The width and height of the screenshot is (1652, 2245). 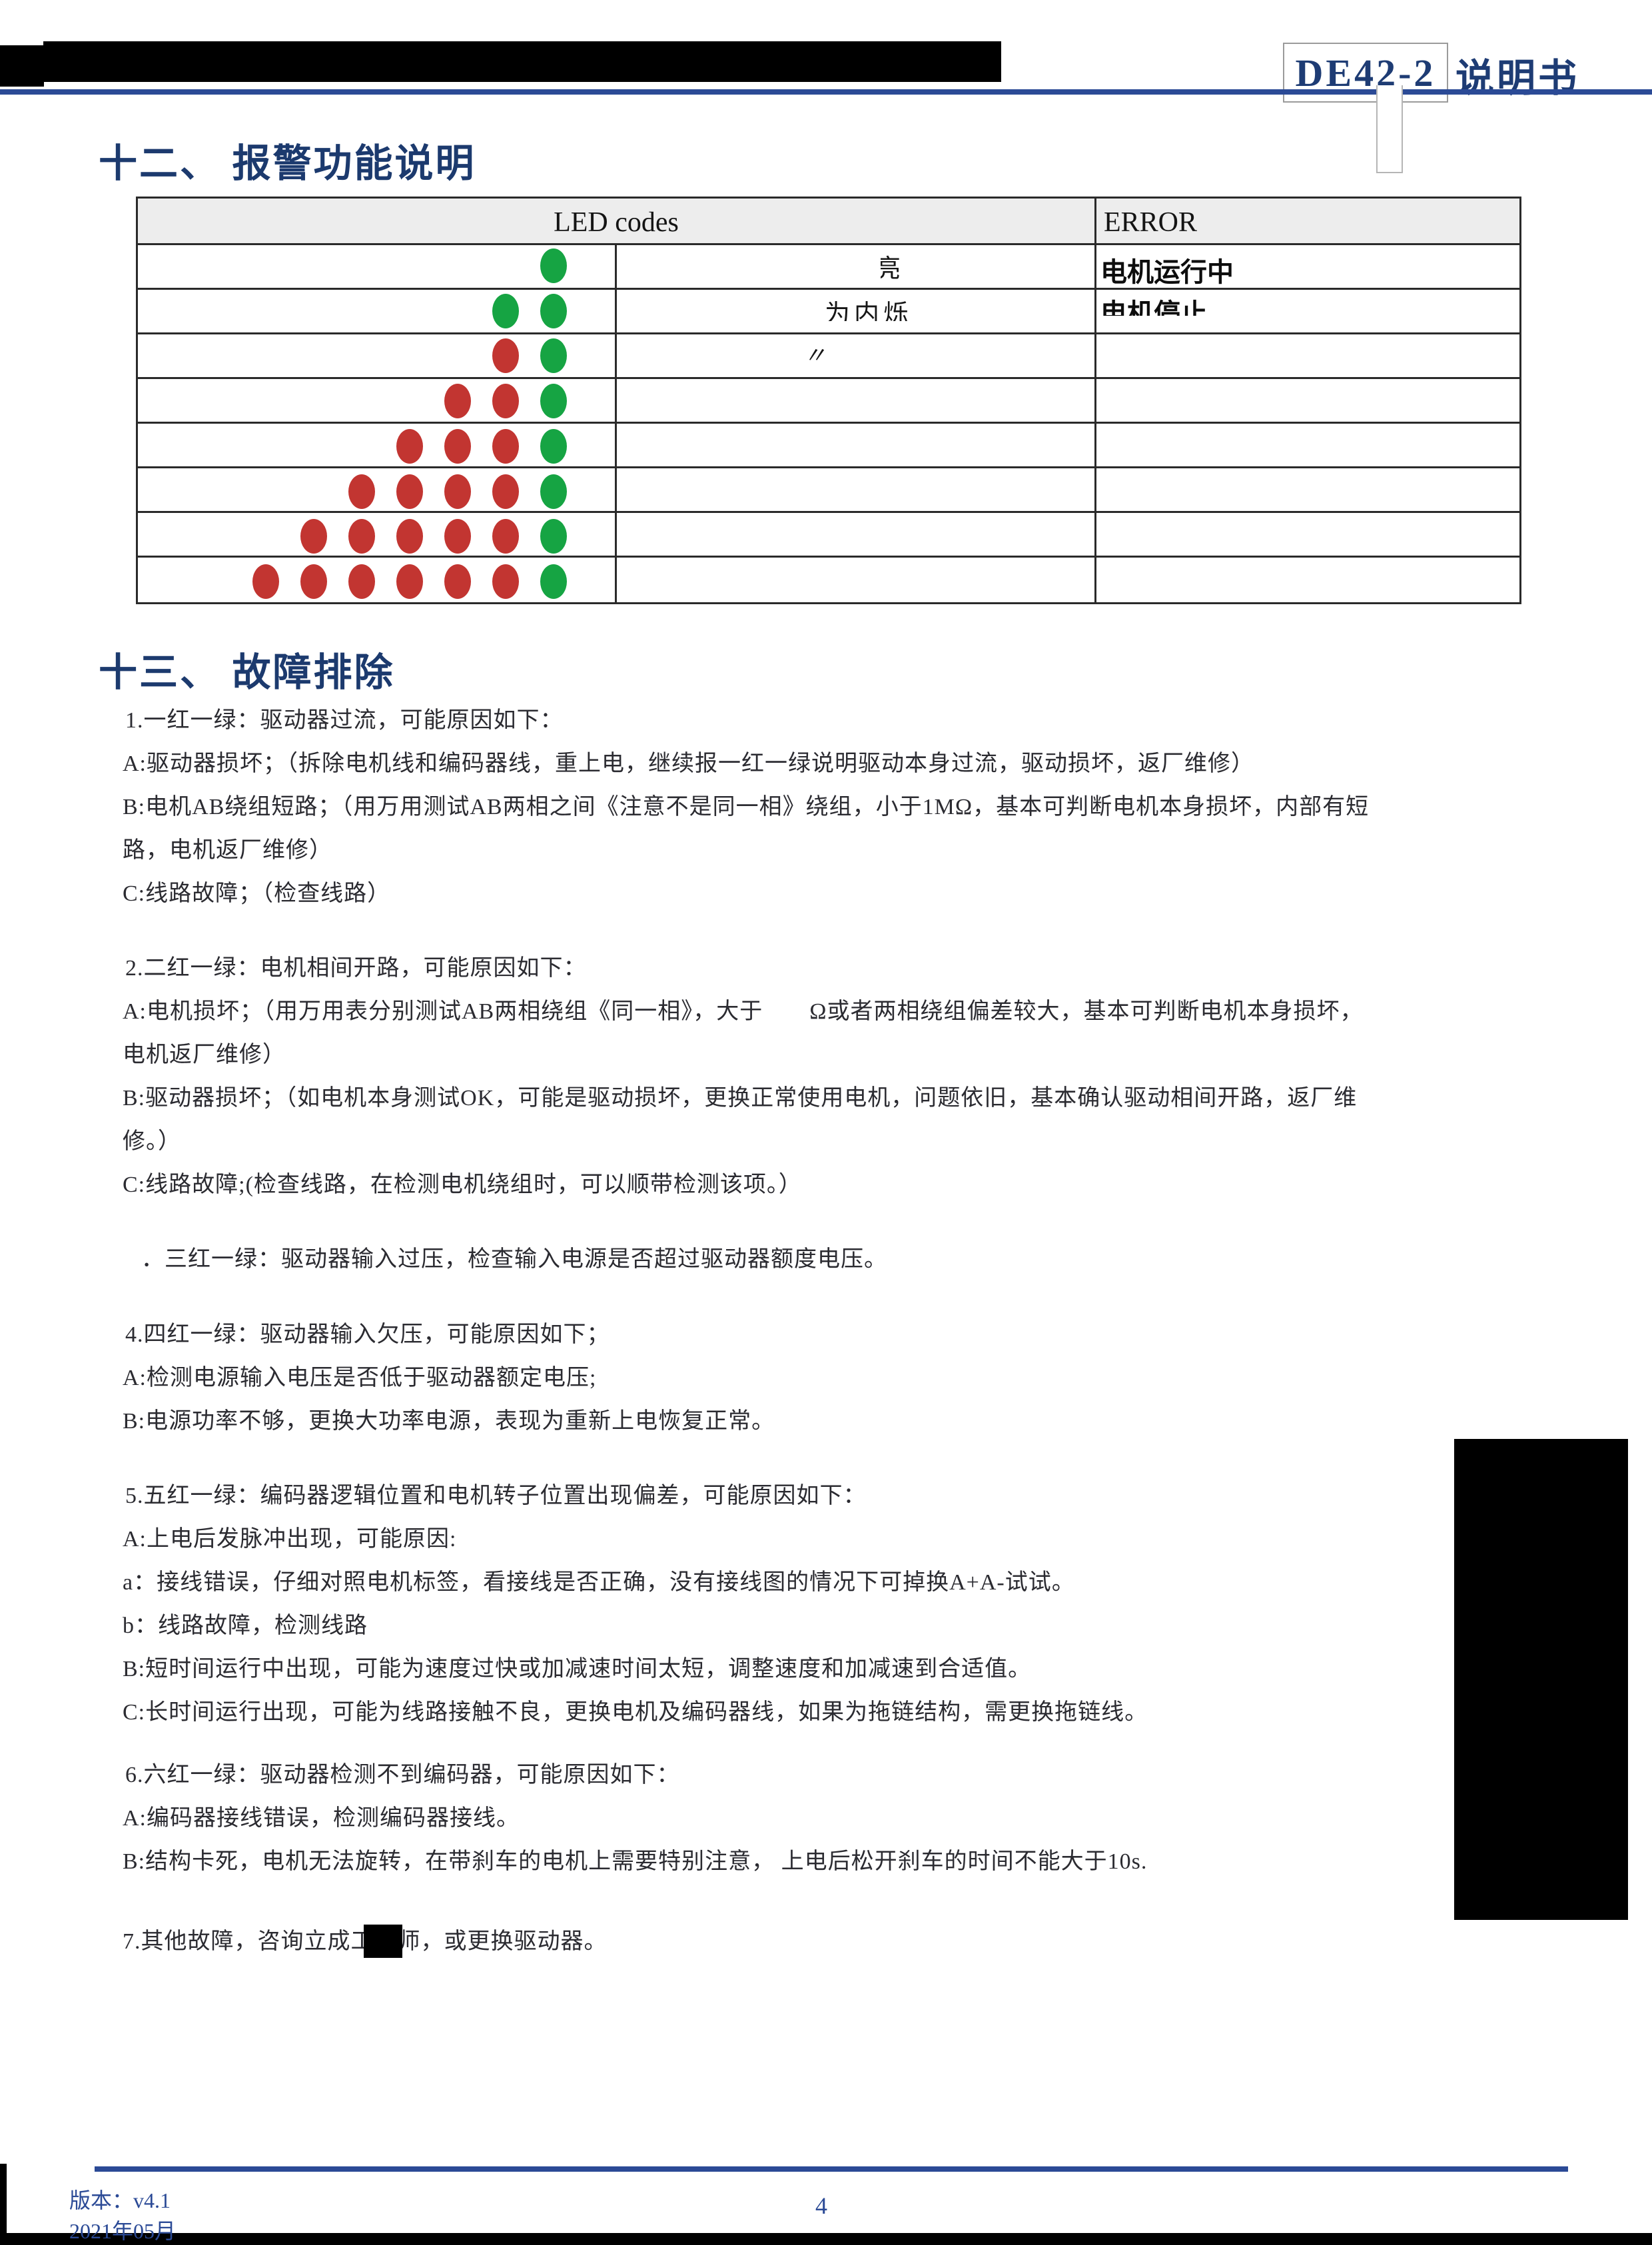 I want to click on table-header-row: LED codes ERROR, so click(x=828, y=222).